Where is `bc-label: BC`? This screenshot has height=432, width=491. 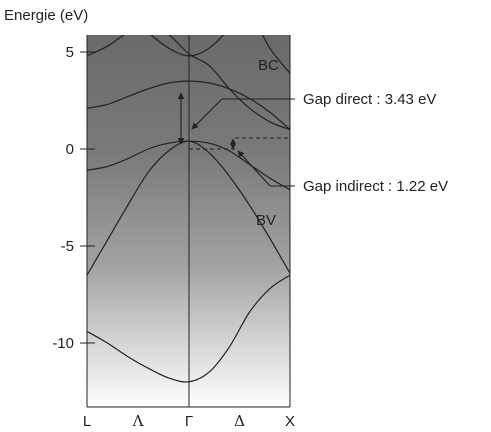
bc-label: BC is located at coordinates (268, 65).